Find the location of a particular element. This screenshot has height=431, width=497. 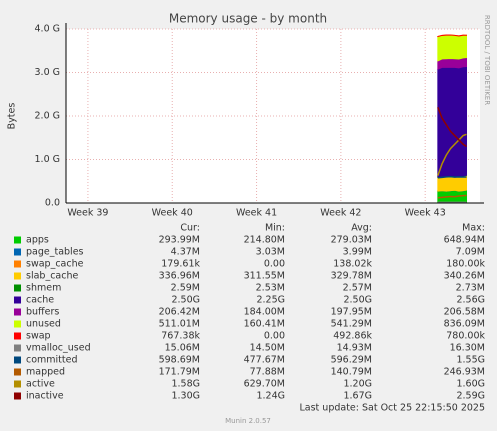

y-tick-label: 0.0 is located at coordinates (52, 203).